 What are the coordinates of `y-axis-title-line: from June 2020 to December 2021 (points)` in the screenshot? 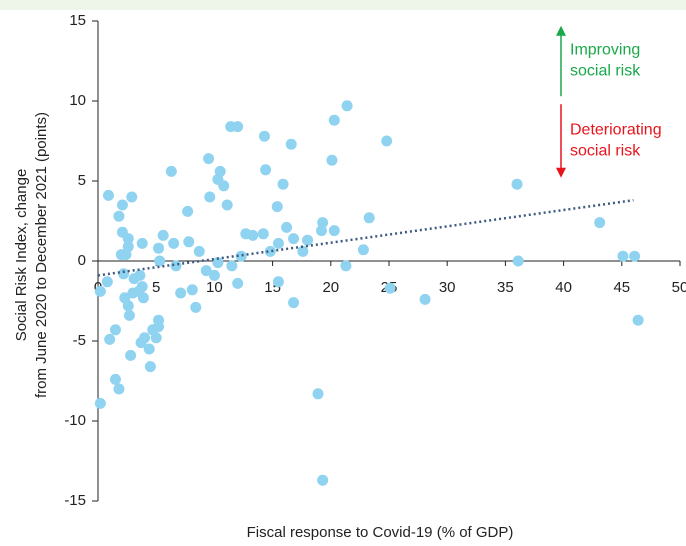 It's located at (41, 255).